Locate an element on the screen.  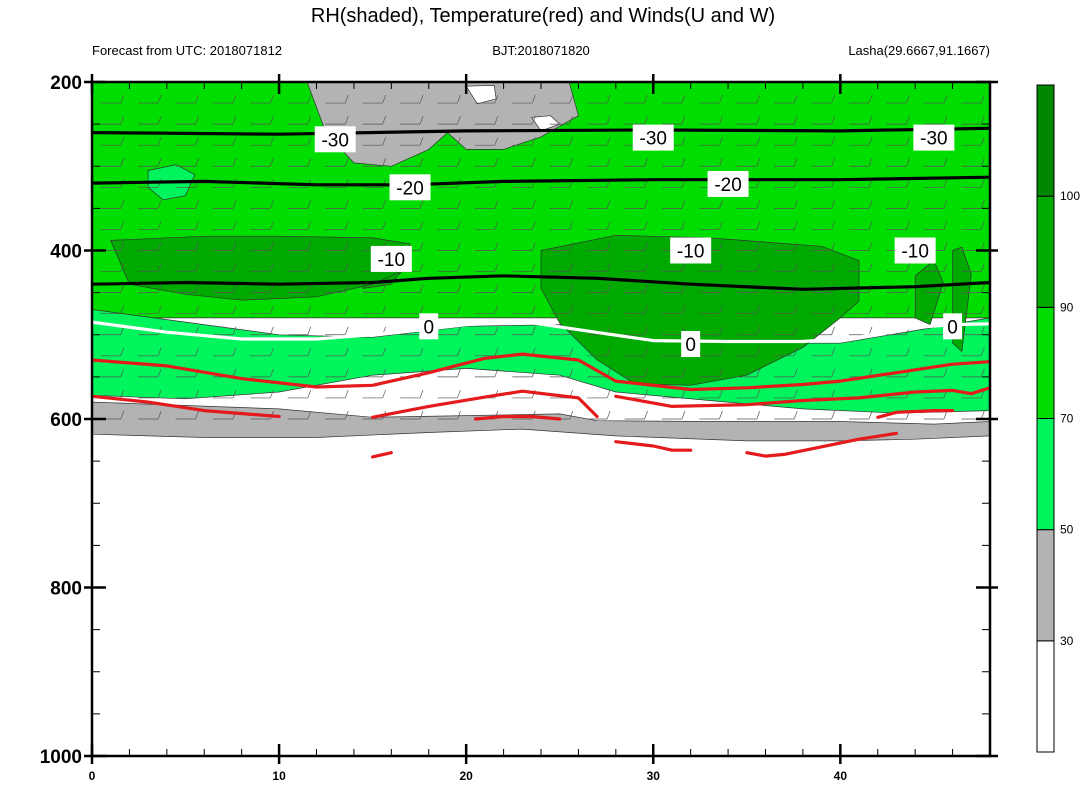
temperature-contour--20 is located at coordinates (541, 181).